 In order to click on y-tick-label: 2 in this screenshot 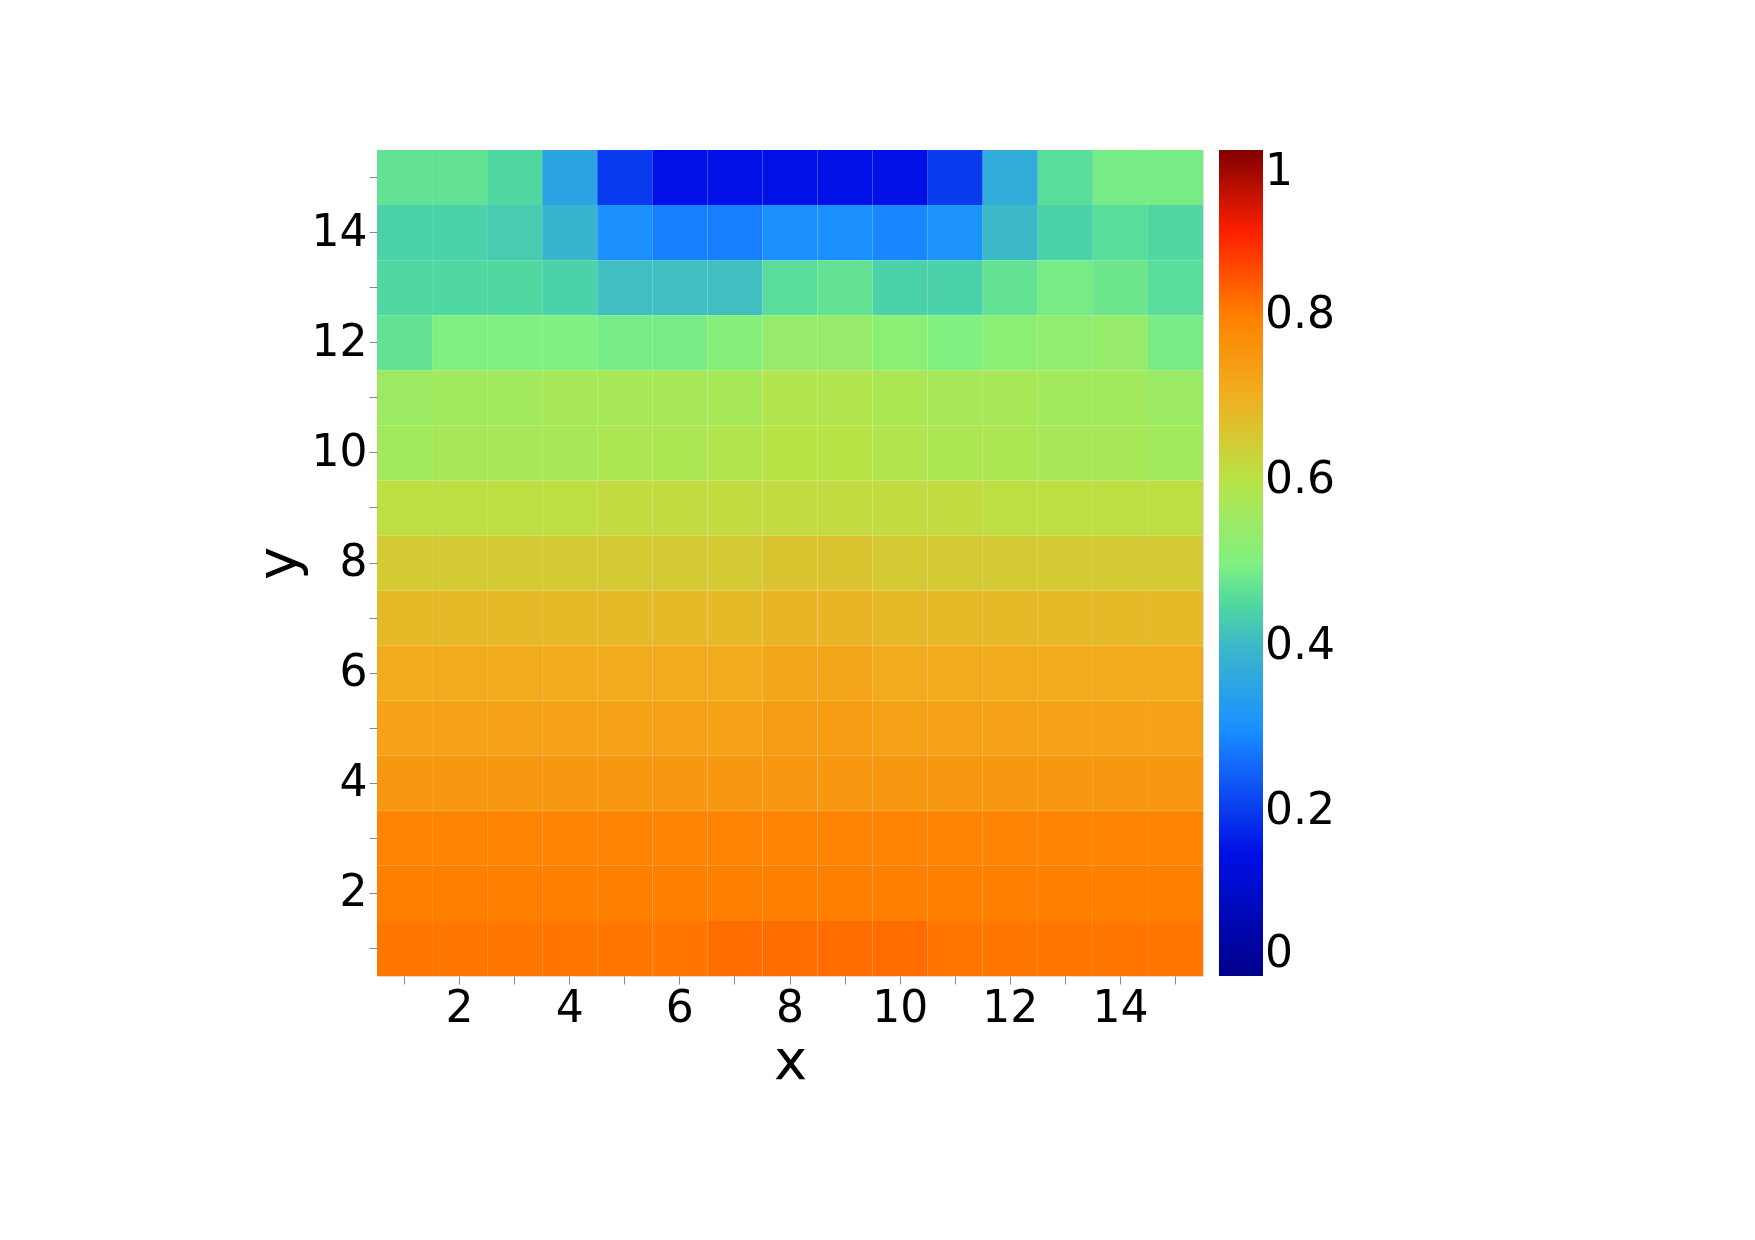, I will do `click(353, 891)`.